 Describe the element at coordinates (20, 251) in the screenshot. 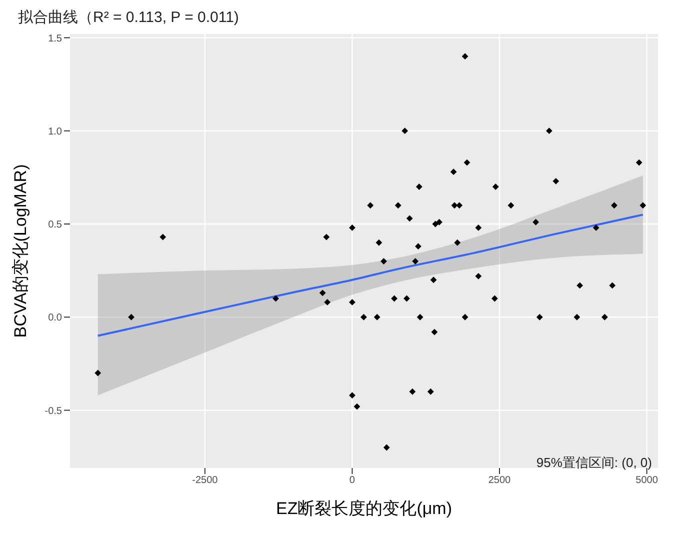

I see `y-axis-title: BCVA的变化(LogMAR)` at that location.